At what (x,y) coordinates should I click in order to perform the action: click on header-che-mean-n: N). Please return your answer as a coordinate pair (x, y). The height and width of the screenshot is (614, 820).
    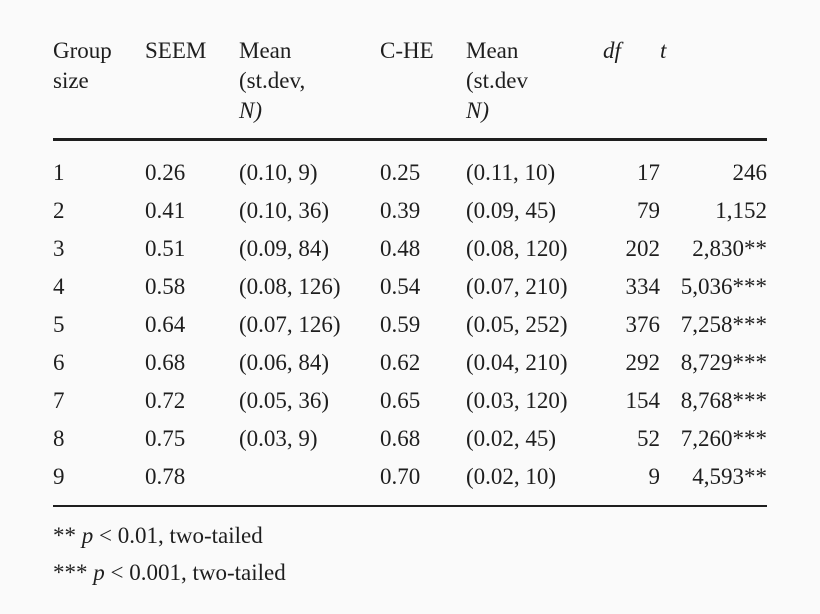
    Looking at the image, I should click on (477, 110).